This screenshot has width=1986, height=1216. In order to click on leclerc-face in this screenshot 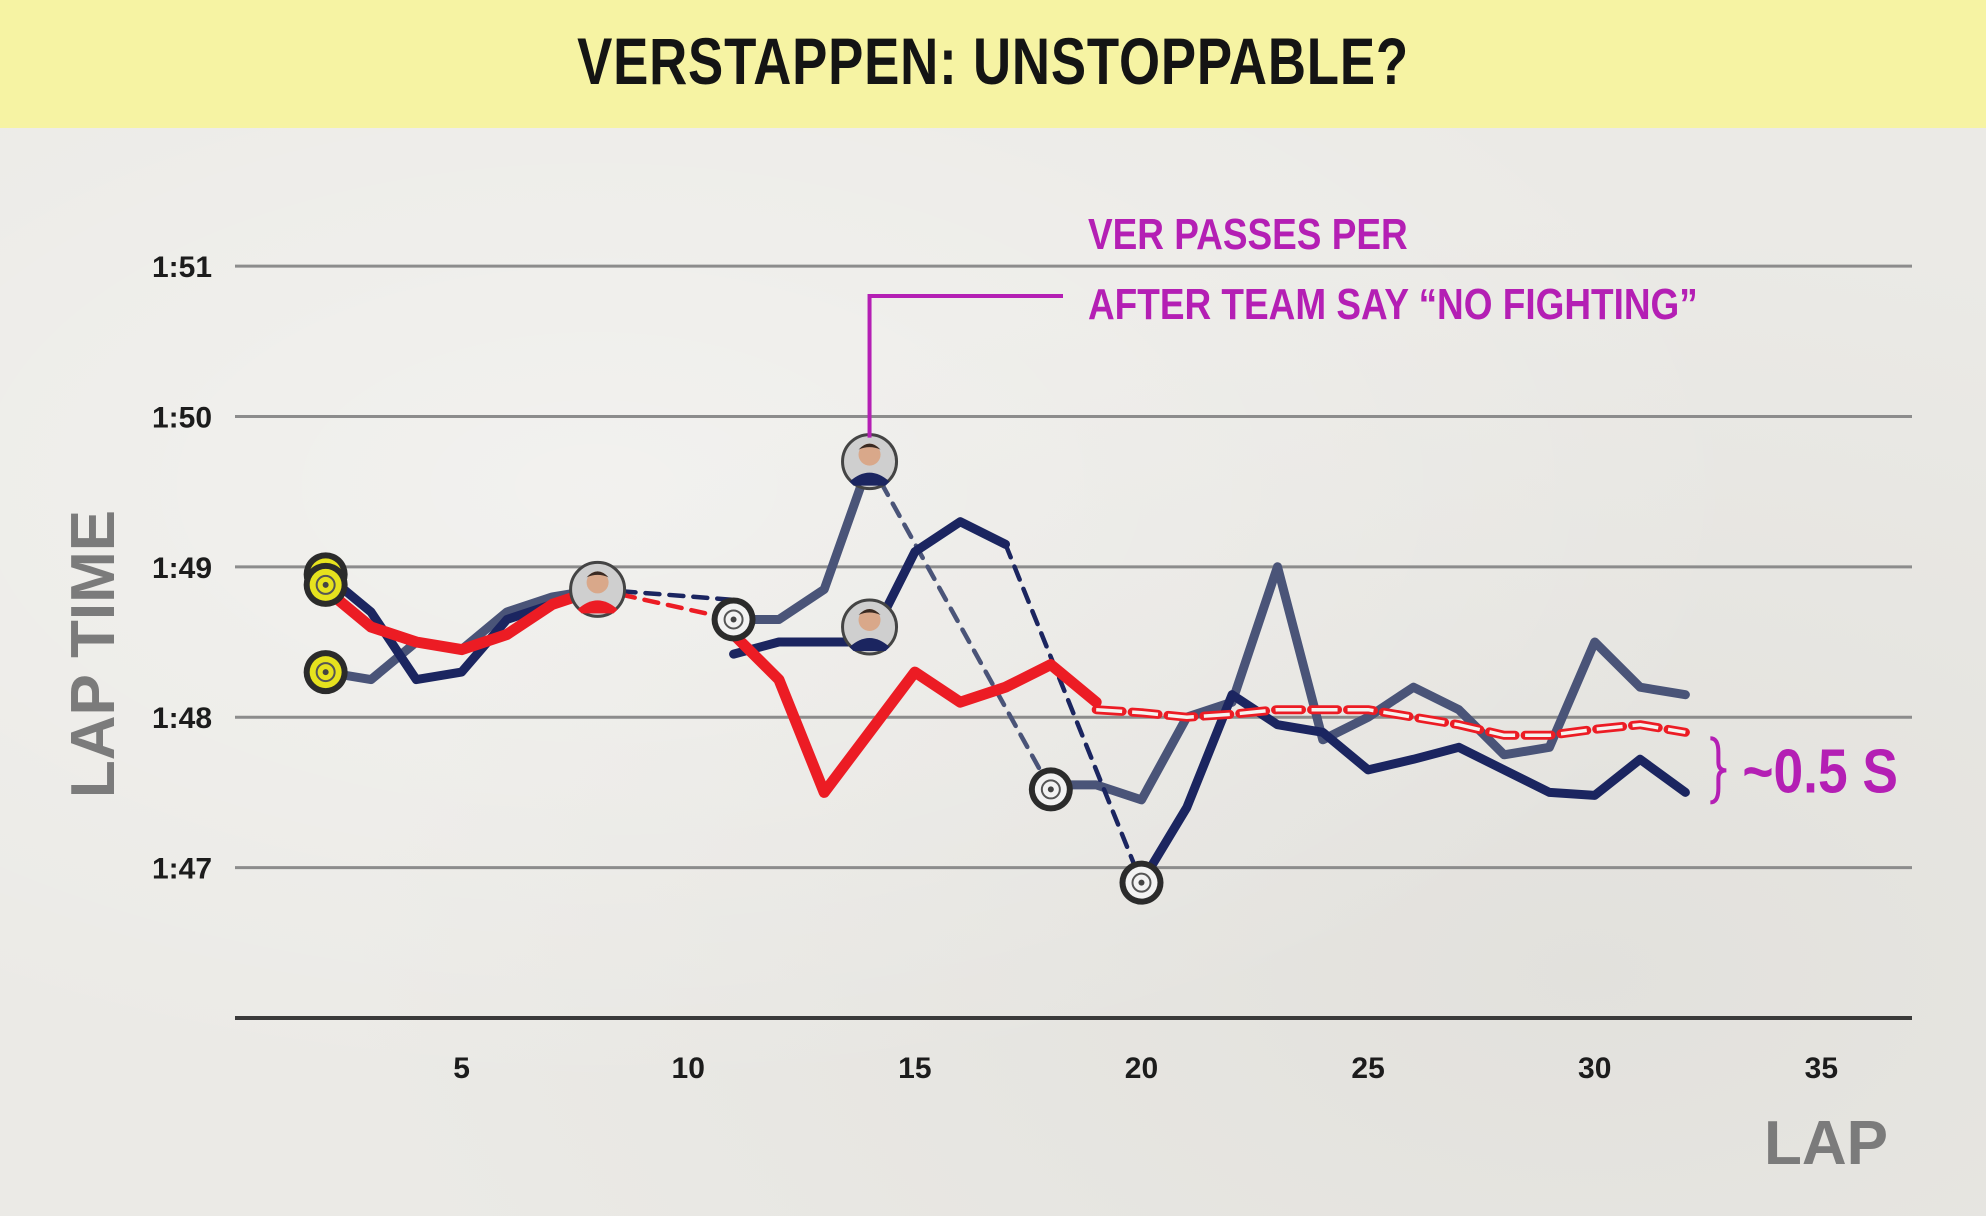, I will do `click(597, 582)`.